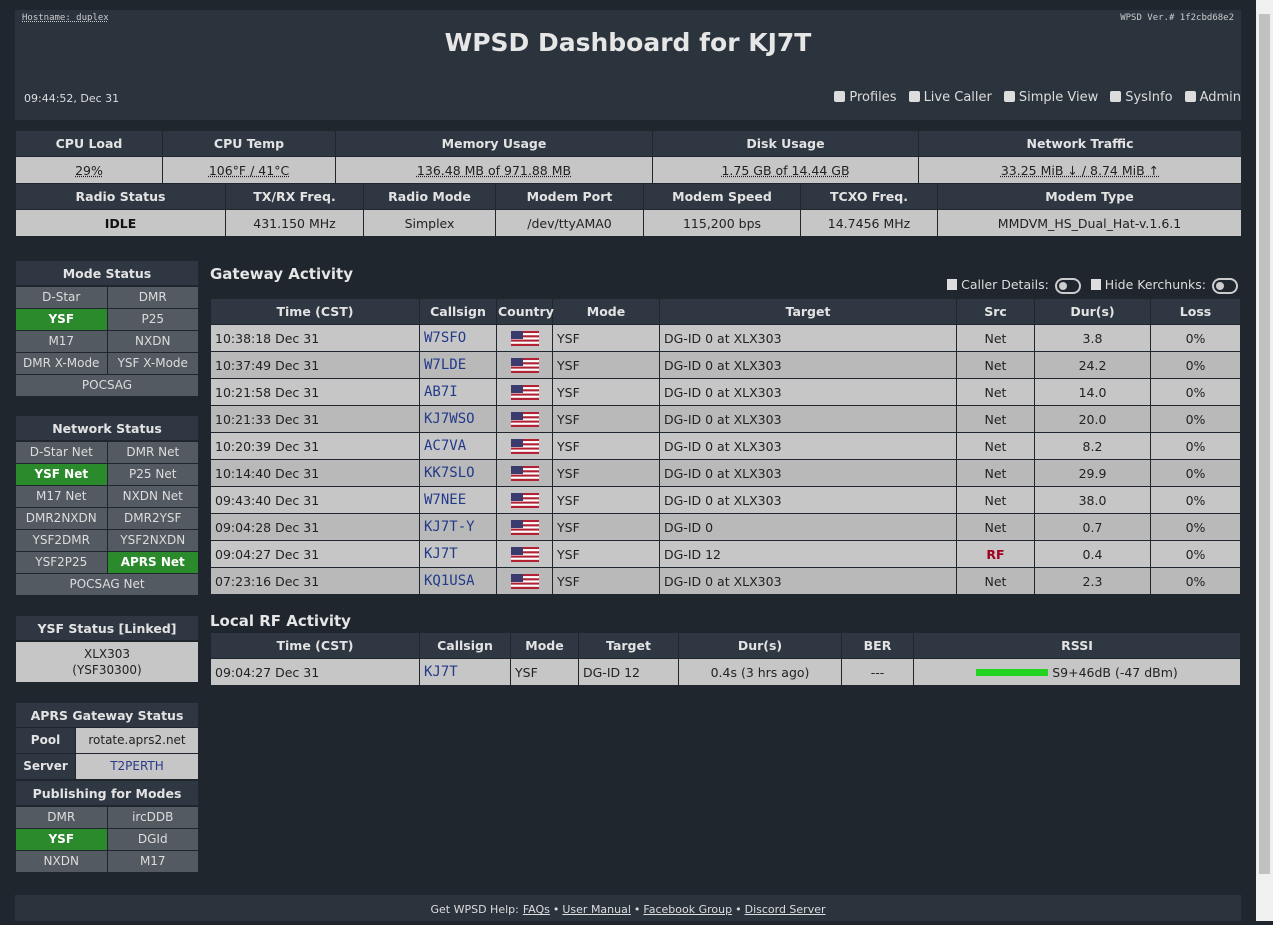 This screenshot has height=925, width=1273. What do you see at coordinates (1212, 97) in the screenshot?
I see `nav-link: Admin` at bounding box center [1212, 97].